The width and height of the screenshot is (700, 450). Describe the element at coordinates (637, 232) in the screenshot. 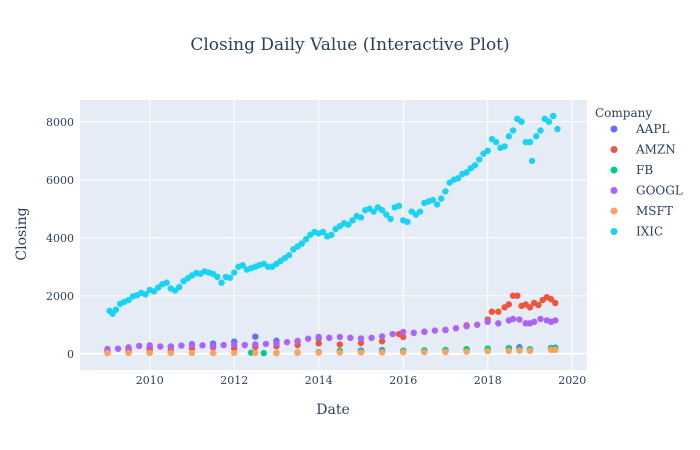

I see `legend-item-ixic: IXIC` at that location.